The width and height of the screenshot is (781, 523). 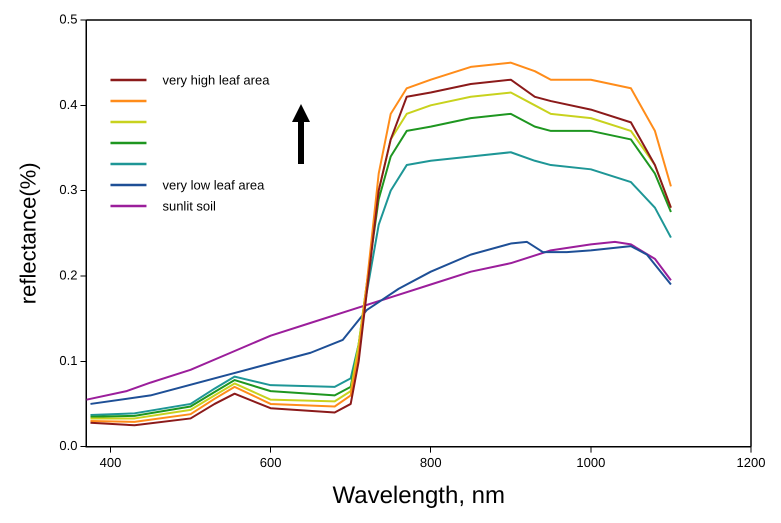 What do you see at coordinates (68, 190) in the screenshot?
I see `y-tick-label: 0.3` at bounding box center [68, 190].